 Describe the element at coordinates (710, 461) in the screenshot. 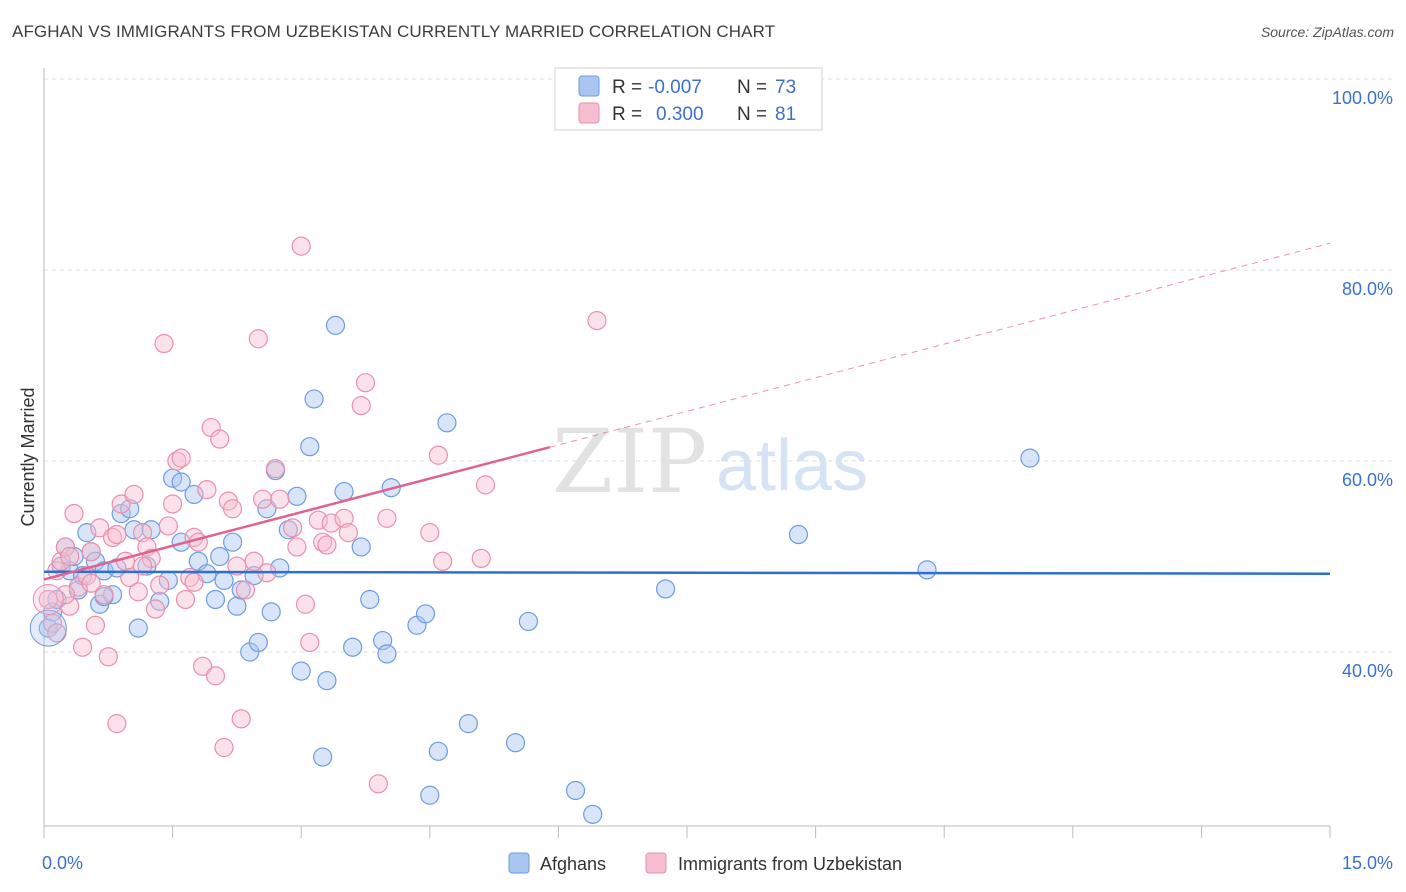

I see `watermark: ZIP atlas` at that location.